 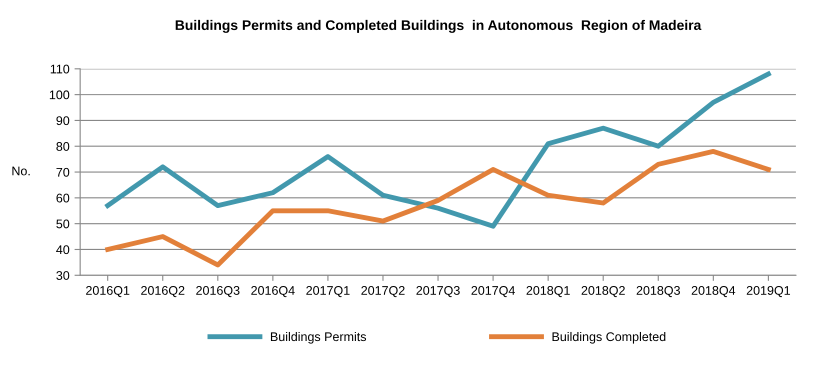 What do you see at coordinates (318, 338) in the screenshot?
I see `legend-label: Buildings Permits` at bounding box center [318, 338].